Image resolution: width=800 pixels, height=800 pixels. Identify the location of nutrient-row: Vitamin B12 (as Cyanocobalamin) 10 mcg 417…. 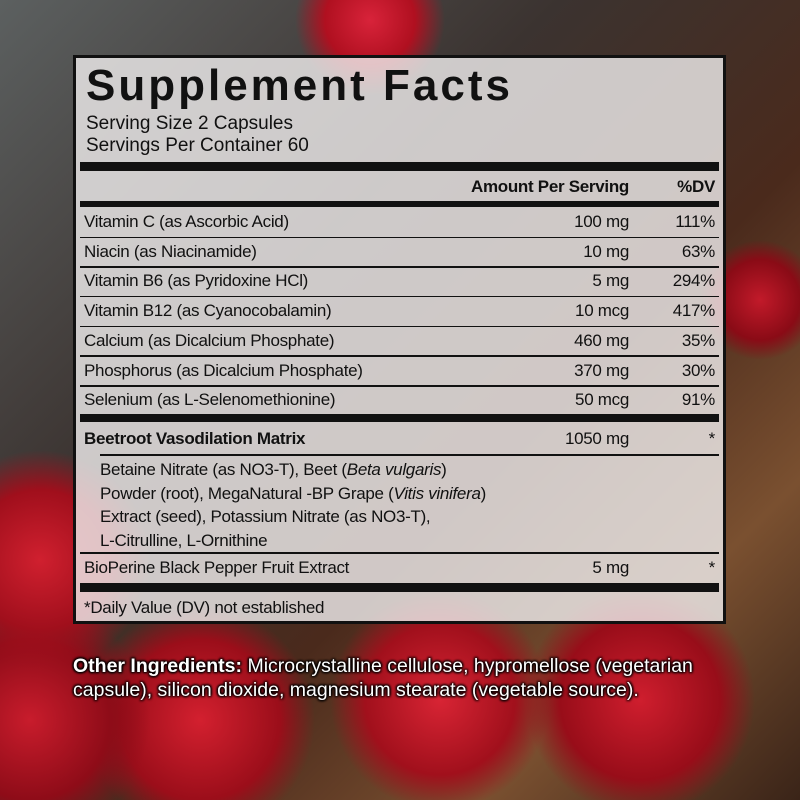
(399, 311).